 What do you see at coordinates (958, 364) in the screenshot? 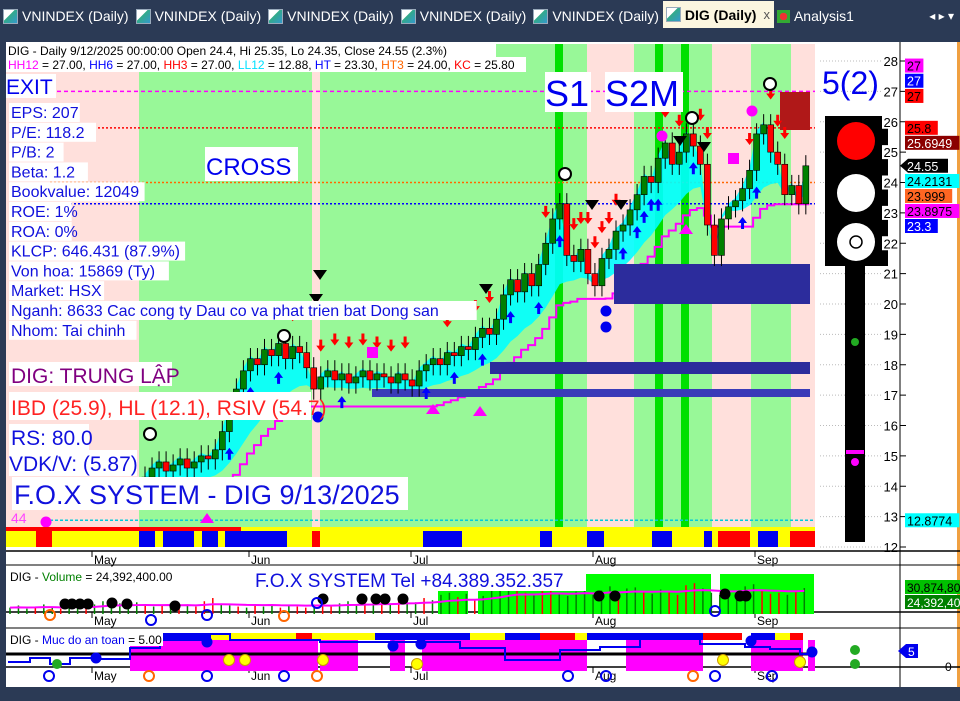
I see `right-border` at bounding box center [958, 364].